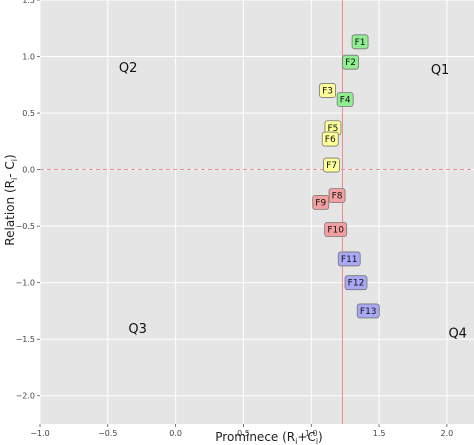  I want to click on data-point-label: F6, so click(330, 140).